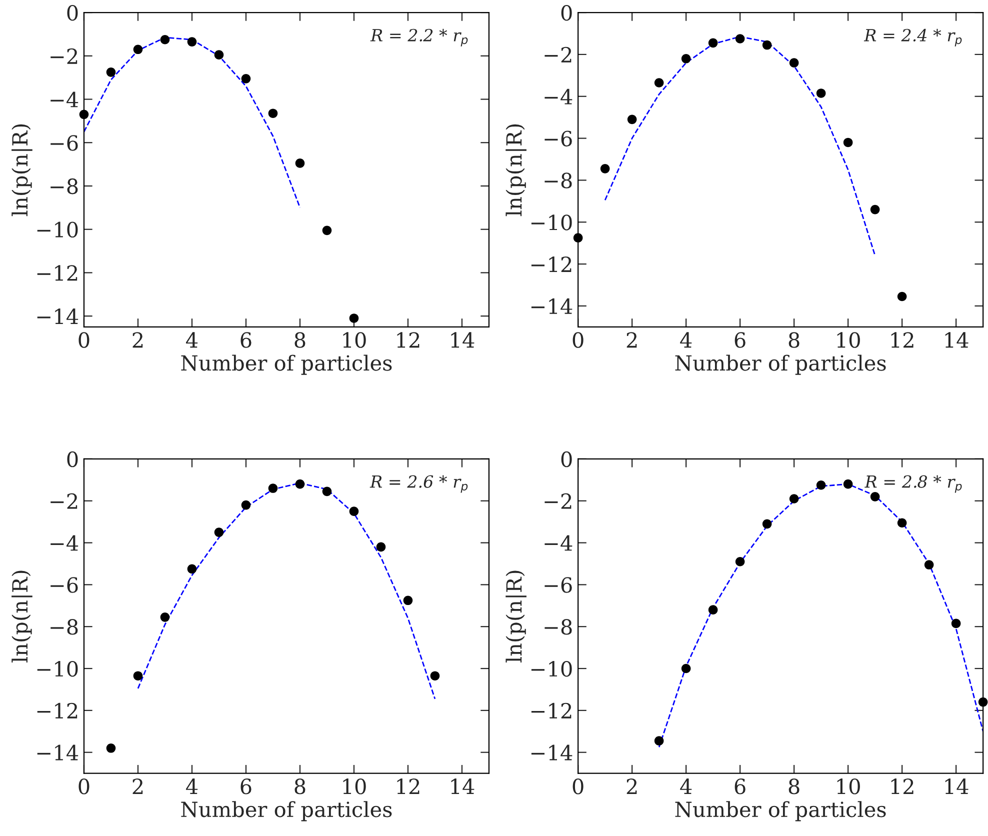 The image size is (988, 836). Describe the element at coordinates (419, 37) in the screenshot. I see `annotation: R = 2.2 * r$_{p}$` at that location.